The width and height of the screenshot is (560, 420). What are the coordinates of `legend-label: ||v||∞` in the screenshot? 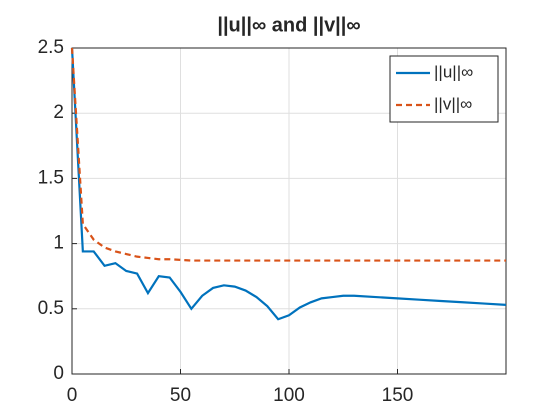 It's located at (453, 103).